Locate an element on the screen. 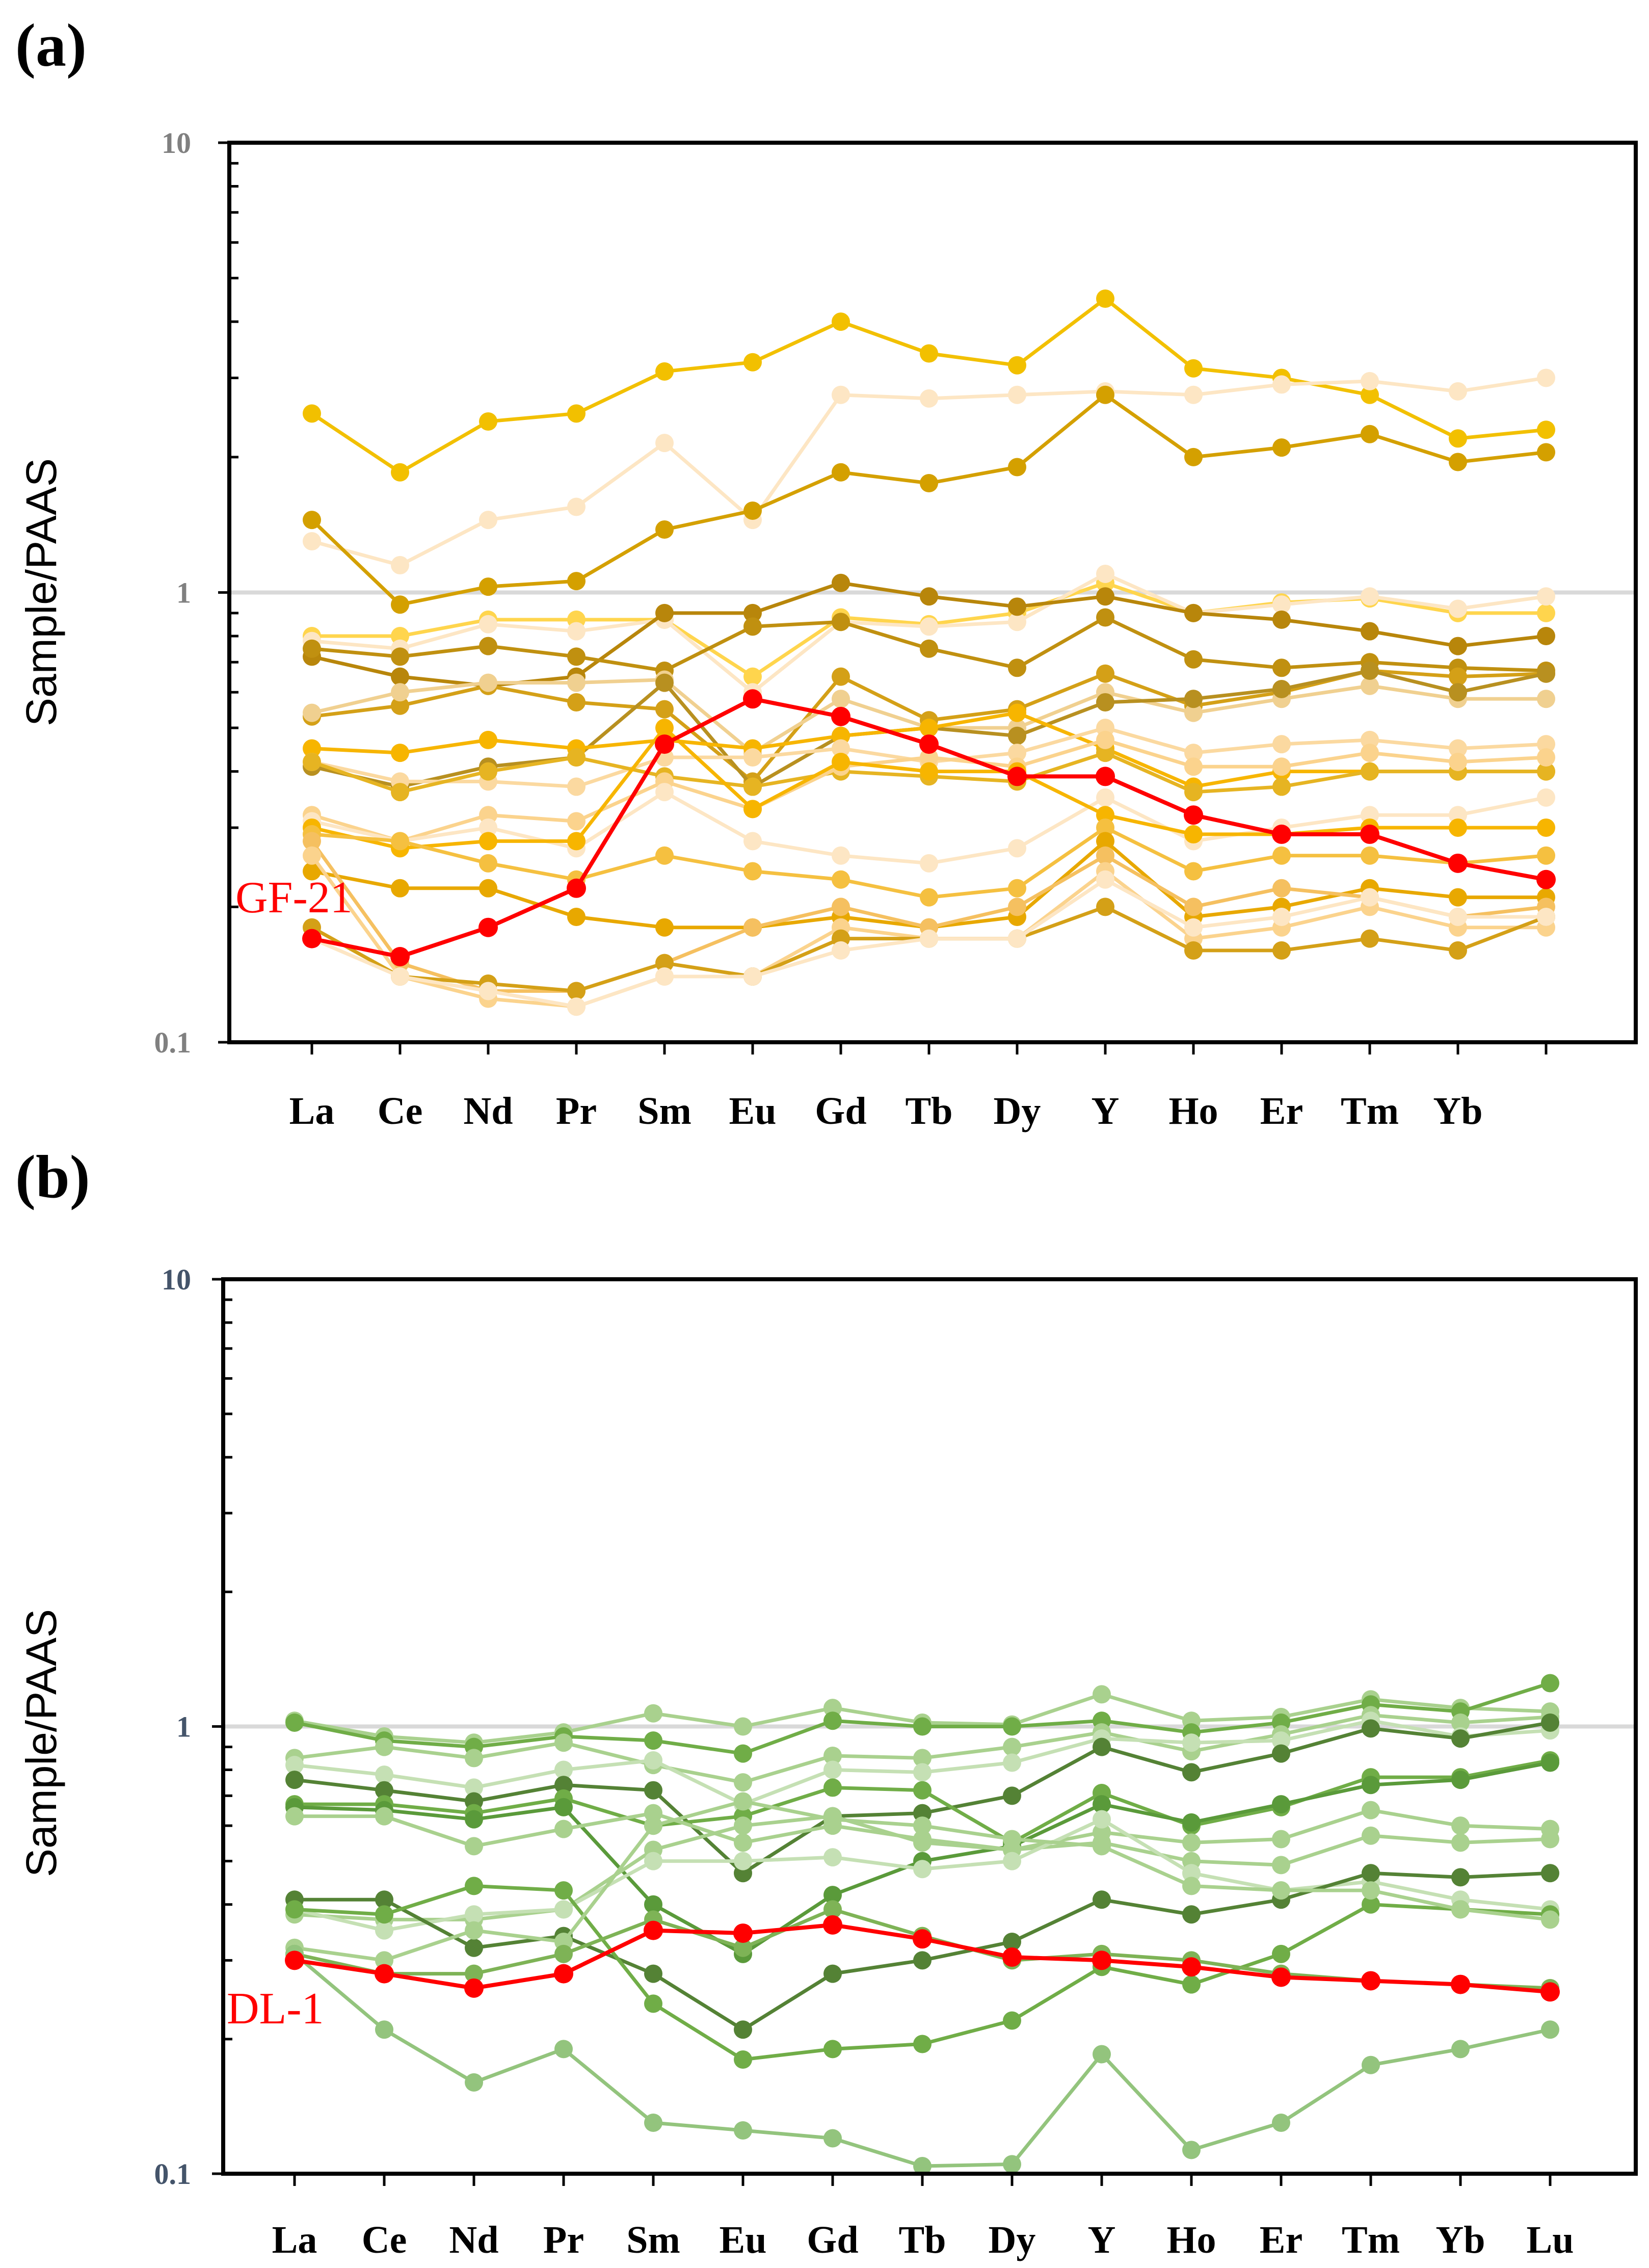 The height and width of the screenshot is (2268, 1649). x-tick-label: Ce is located at coordinates (384, 2240).